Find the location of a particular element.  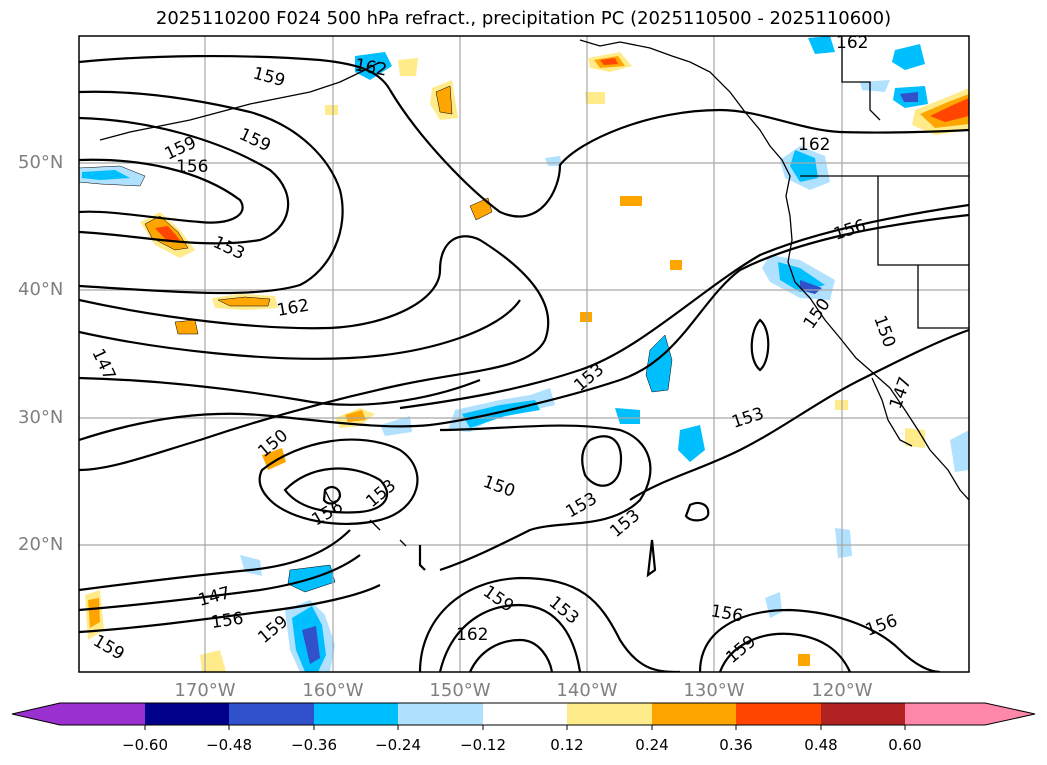

colorbar-tick-label: −0.24 is located at coordinates (398, 745).